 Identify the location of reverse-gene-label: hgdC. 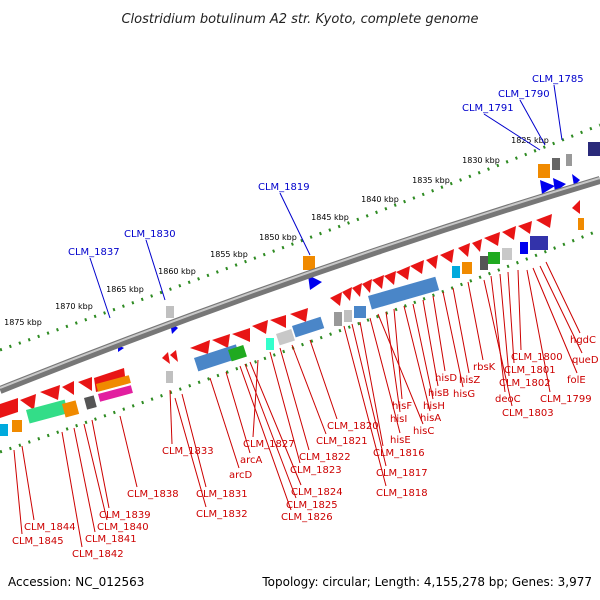
(583, 340).